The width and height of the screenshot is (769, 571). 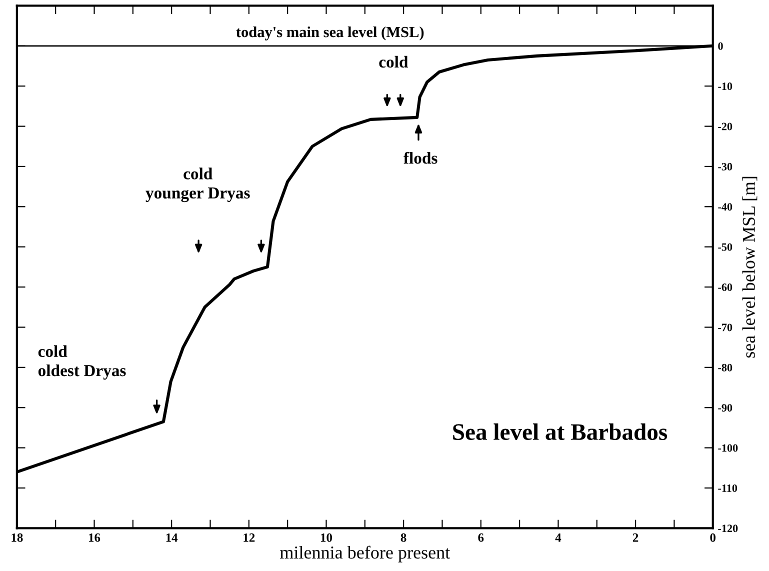 I want to click on annotation: cold oldest Dryas, so click(x=82, y=362).